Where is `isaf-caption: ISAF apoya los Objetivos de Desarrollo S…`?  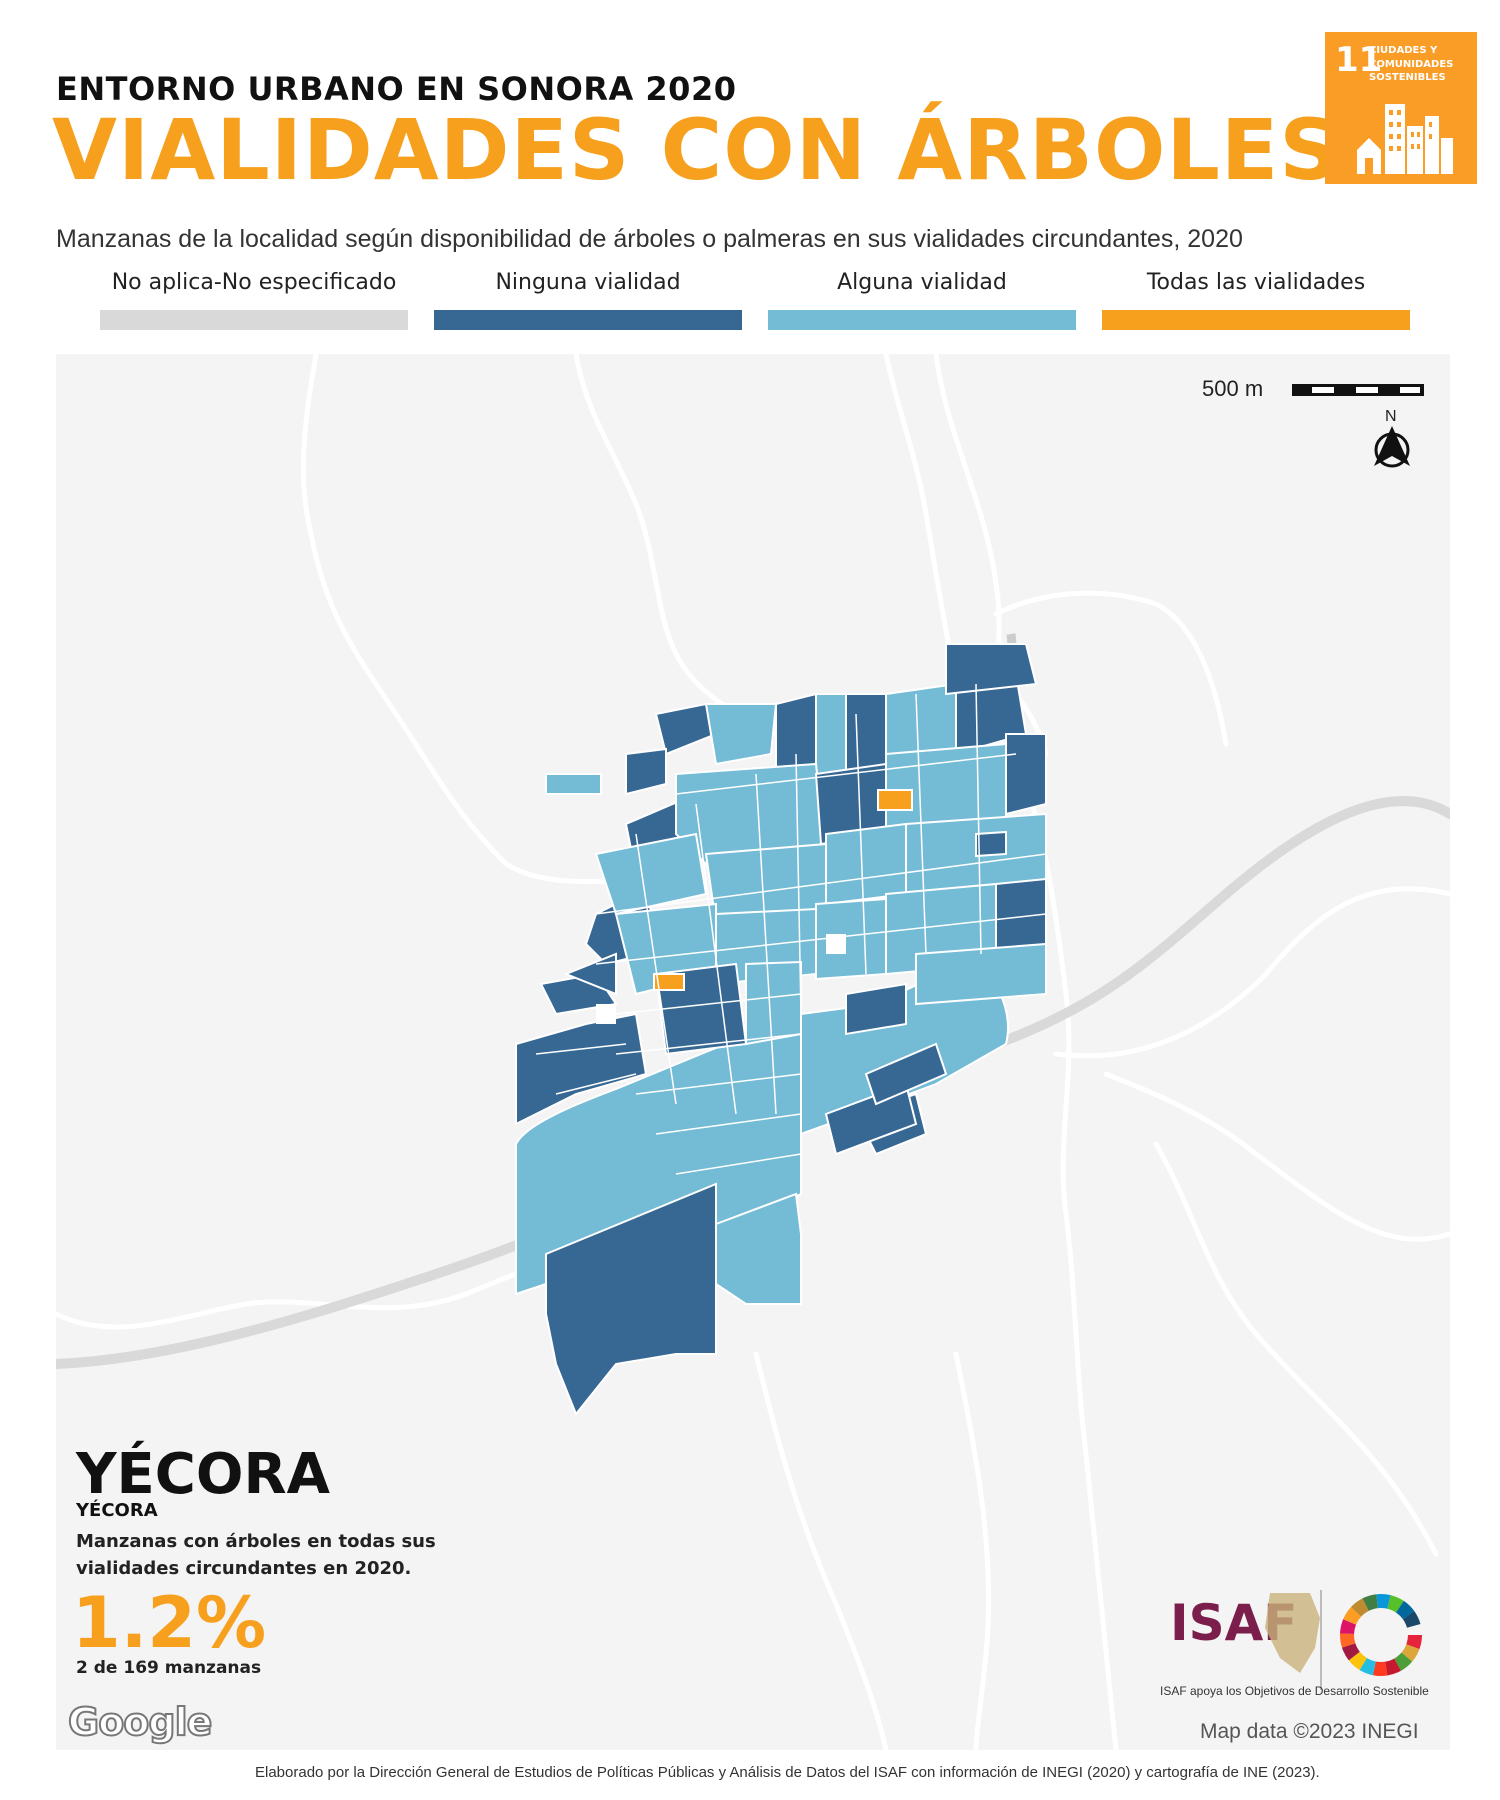 isaf-caption: ISAF apoya los Objetivos de Desarrollo S… is located at coordinates (1294, 1691).